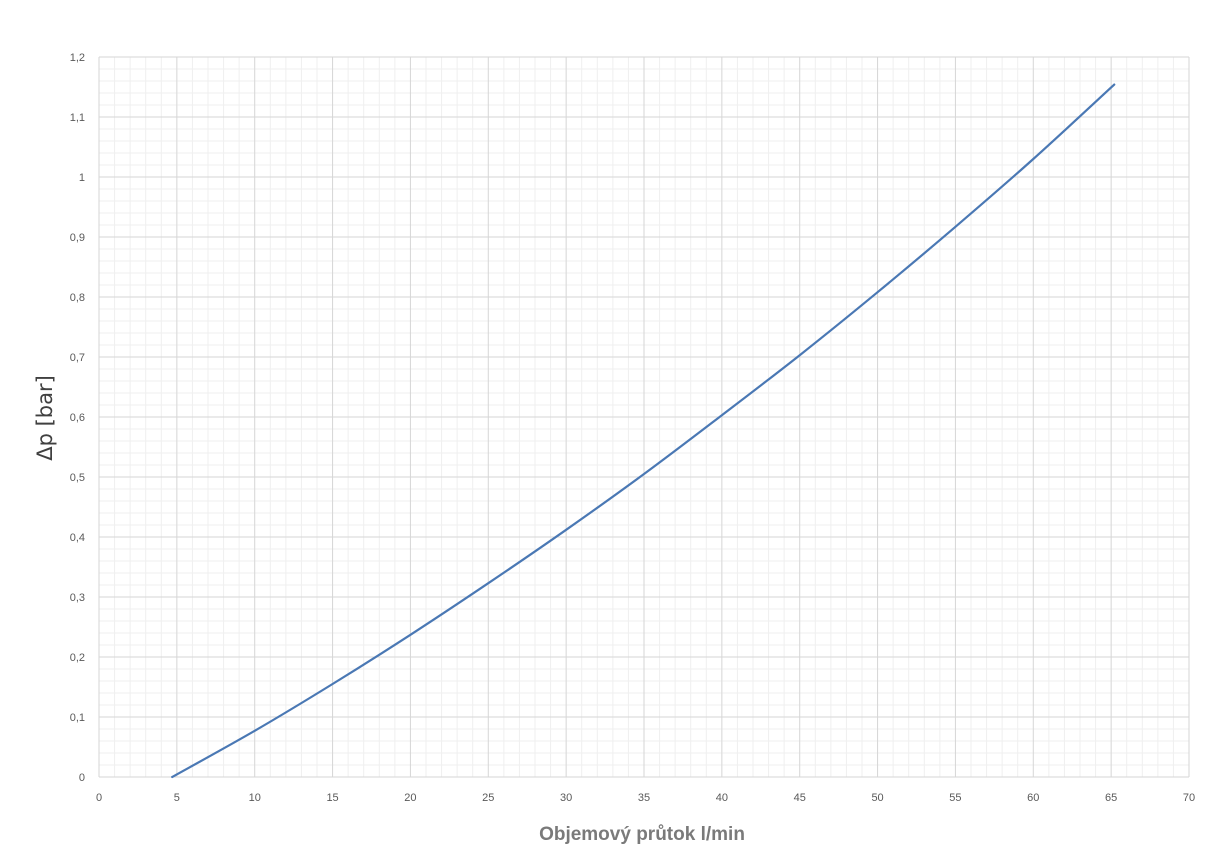  I want to click on x-tick-labels: 0 5 10 15 20 25 30 35 40 45 50 55 60 65 70, so click(645, 798).